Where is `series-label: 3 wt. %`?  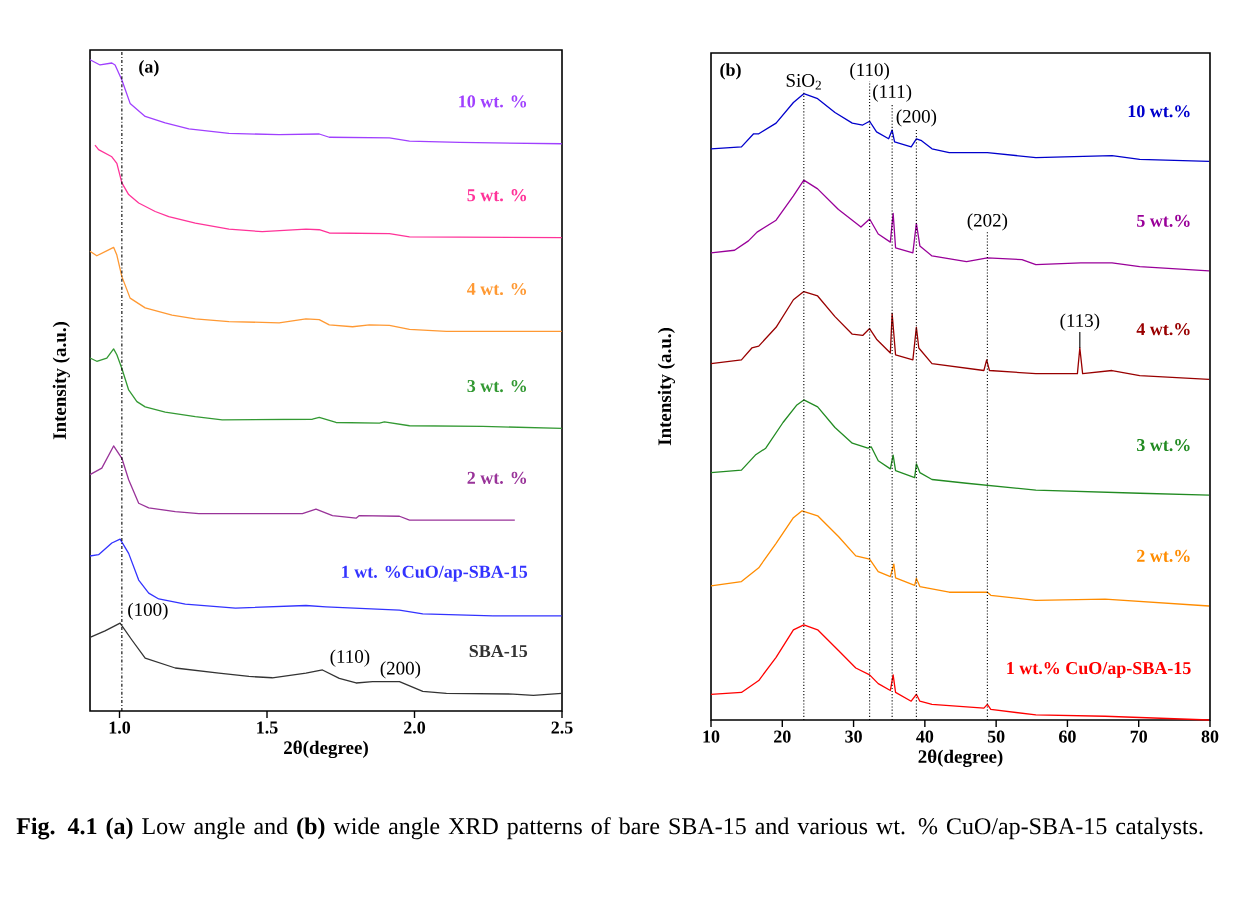 series-label: 3 wt. % is located at coordinates (497, 386).